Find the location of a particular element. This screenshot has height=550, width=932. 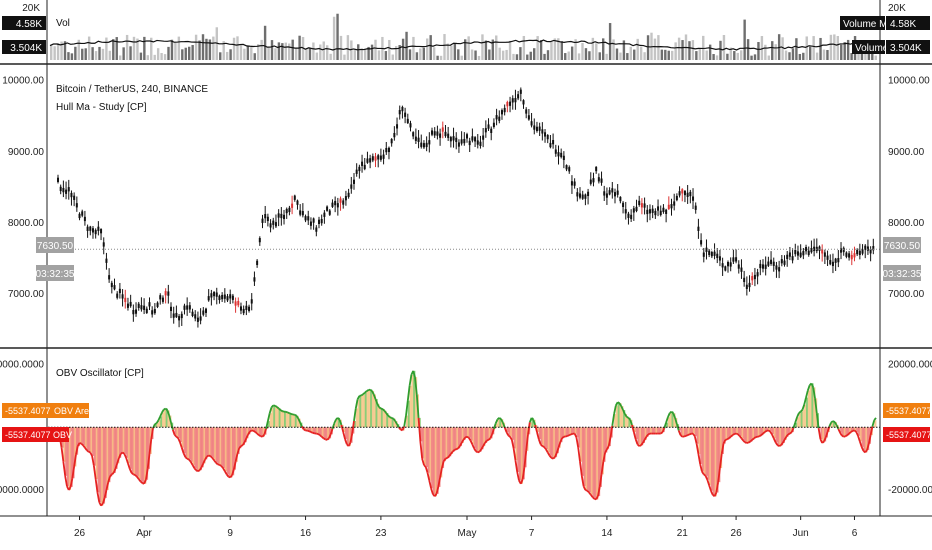

vol-ma-right-badge is located at coordinates (908, 23).